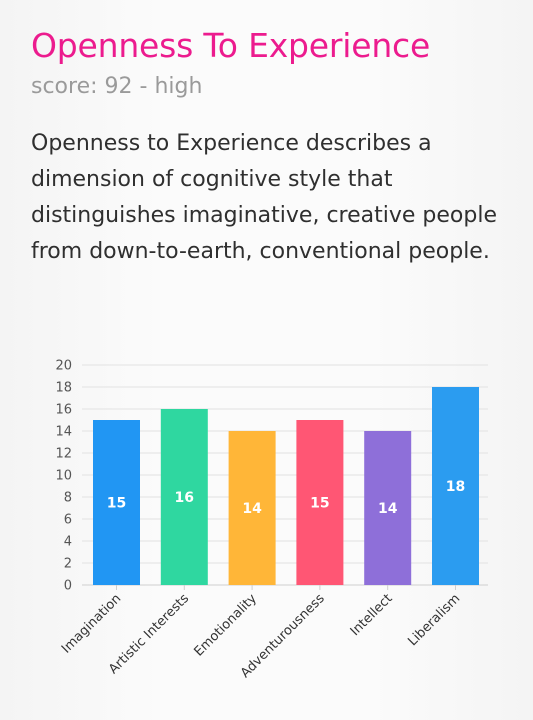 The width and height of the screenshot is (533, 720). I want to click on y-tick-label: 0, so click(68, 586).